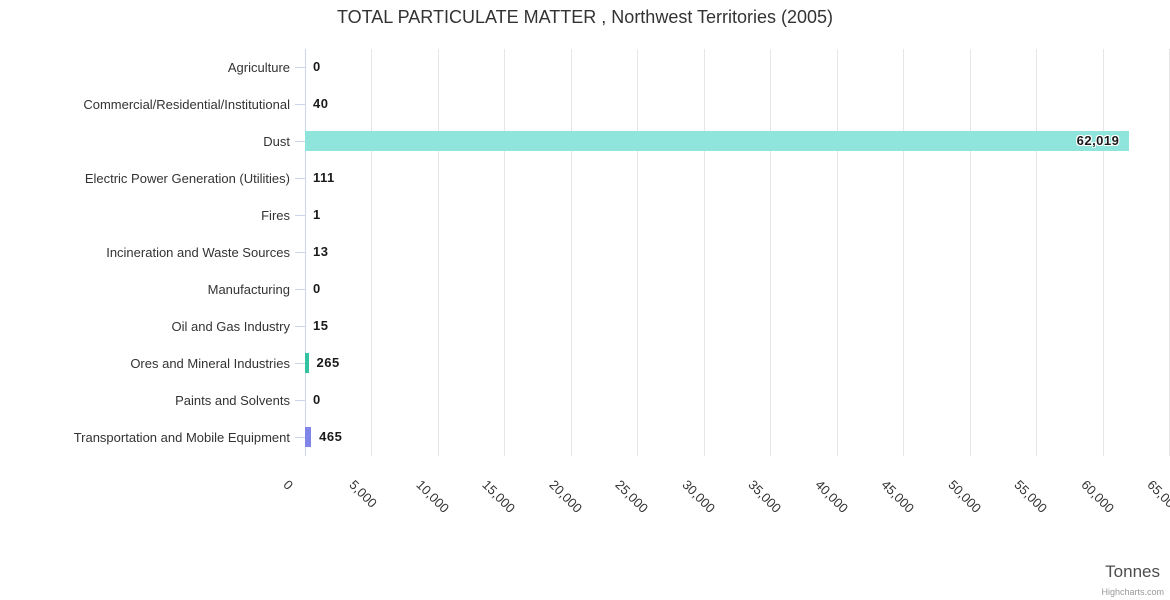 The height and width of the screenshot is (600, 1170). What do you see at coordinates (433, 496) in the screenshot?
I see `x-axis-tick-label: 10,000` at bounding box center [433, 496].